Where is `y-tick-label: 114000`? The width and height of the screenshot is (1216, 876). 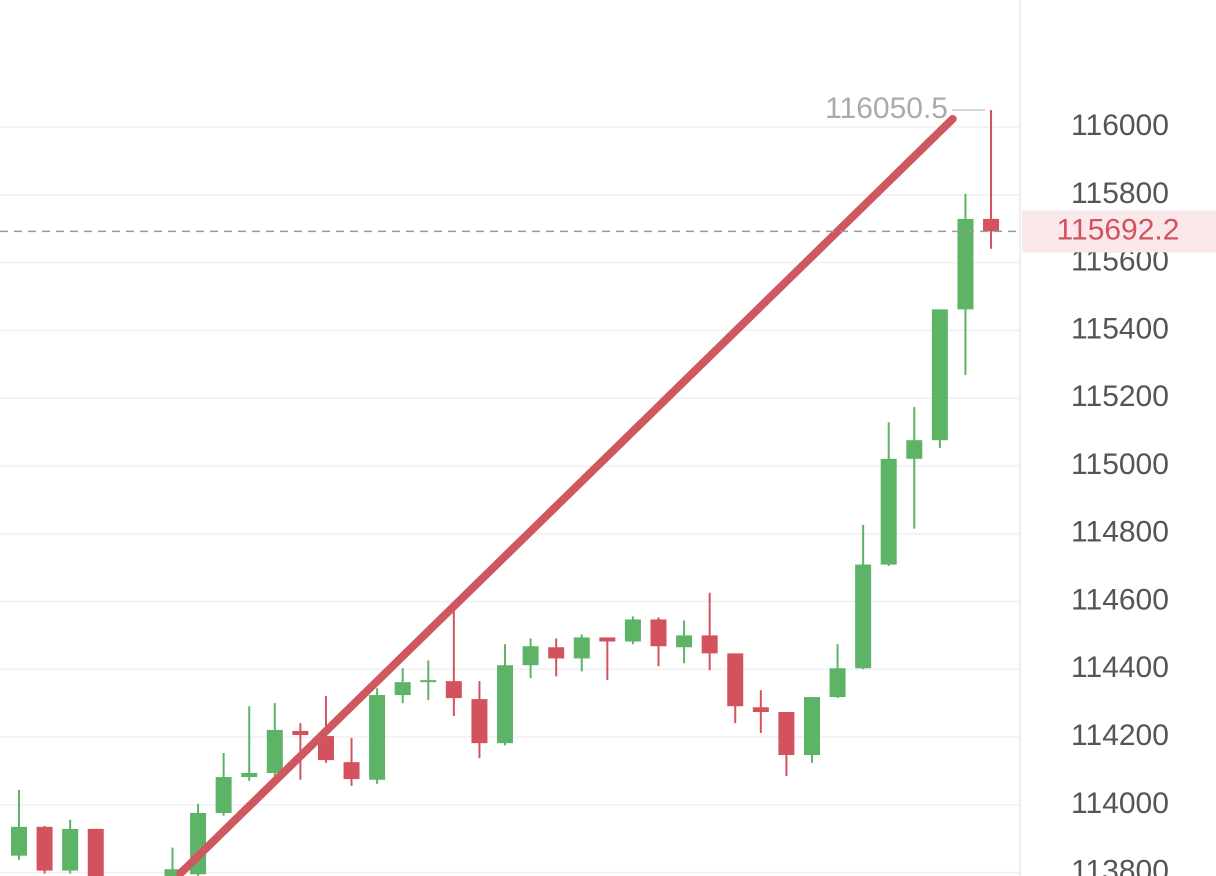 y-tick-label: 114000 is located at coordinates (1120, 803).